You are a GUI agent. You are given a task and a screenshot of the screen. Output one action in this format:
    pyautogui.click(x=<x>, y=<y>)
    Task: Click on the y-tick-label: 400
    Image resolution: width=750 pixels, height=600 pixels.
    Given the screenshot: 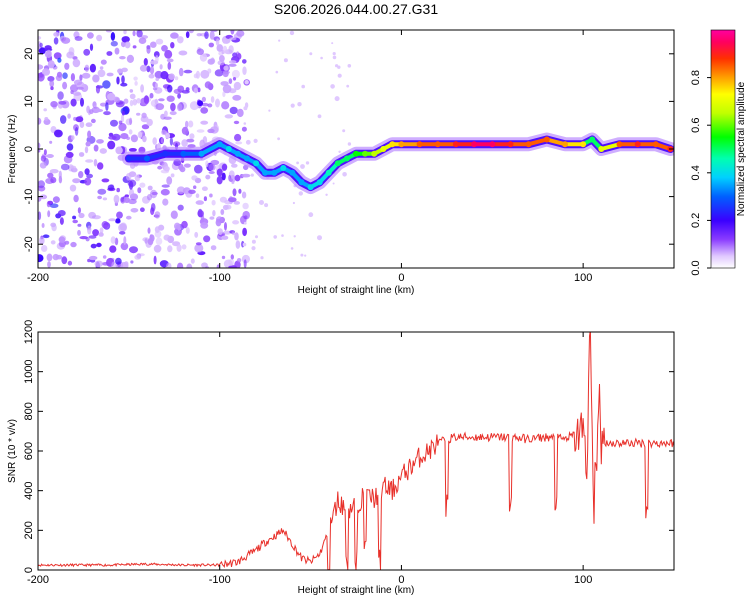 What is the action you would take?
    pyautogui.click(x=29, y=490)
    